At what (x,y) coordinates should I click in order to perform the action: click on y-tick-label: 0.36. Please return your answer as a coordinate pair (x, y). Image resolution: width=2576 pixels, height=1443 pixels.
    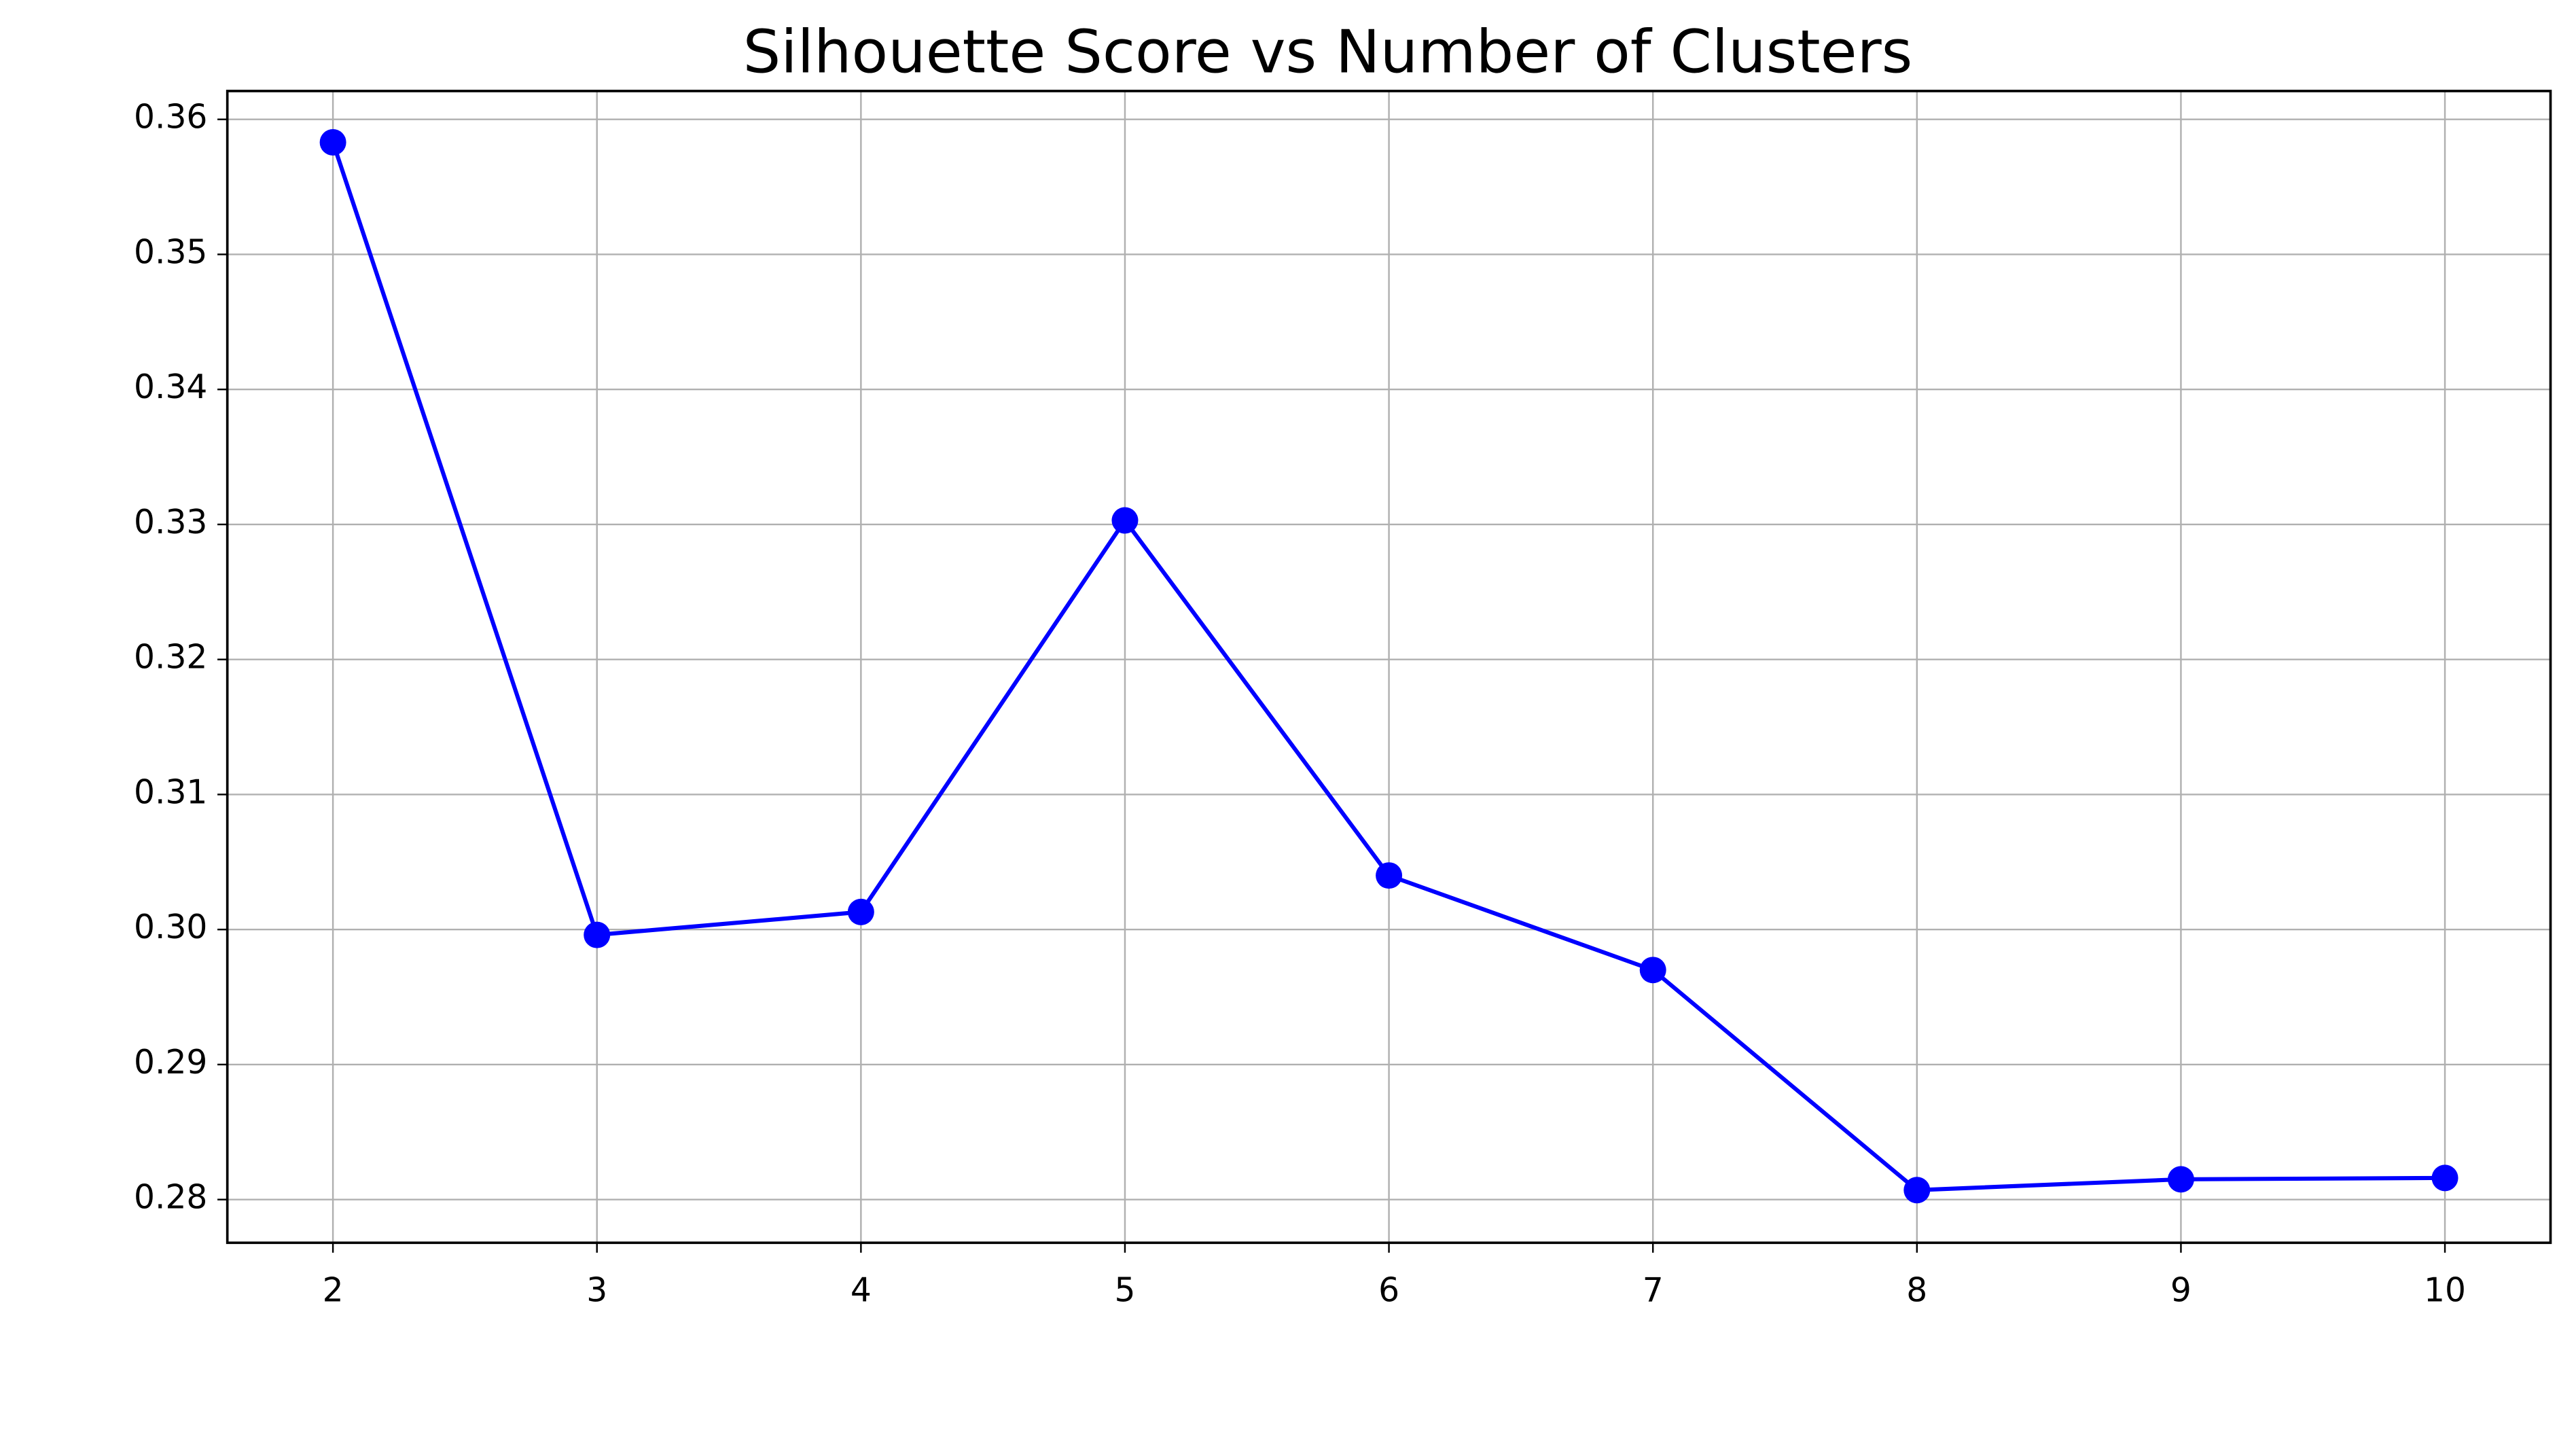
    Looking at the image, I should click on (170, 118).